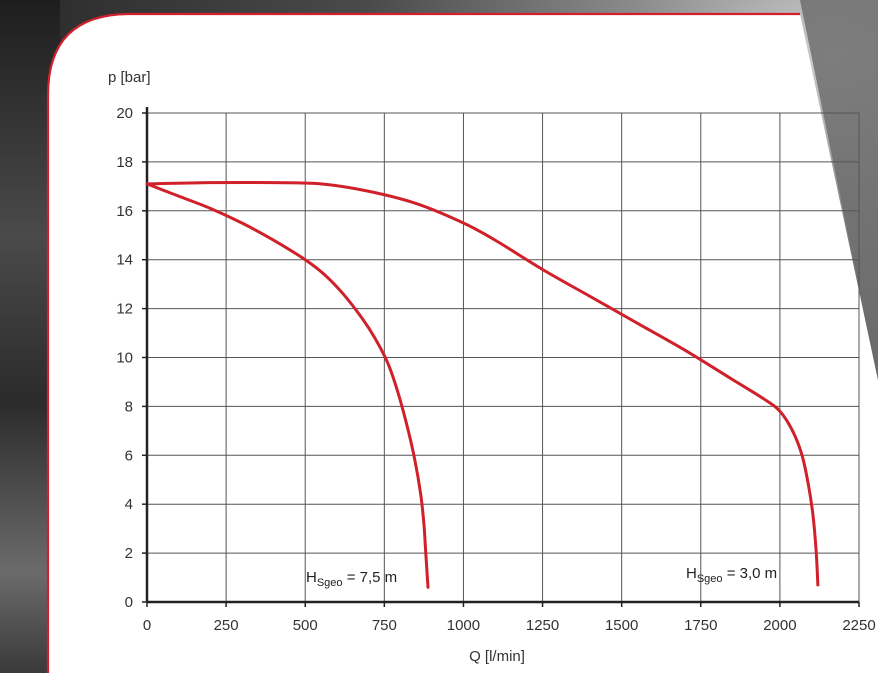 The height and width of the screenshot is (673, 878). I want to click on x-tick-label: 2000, so click(779, 625).